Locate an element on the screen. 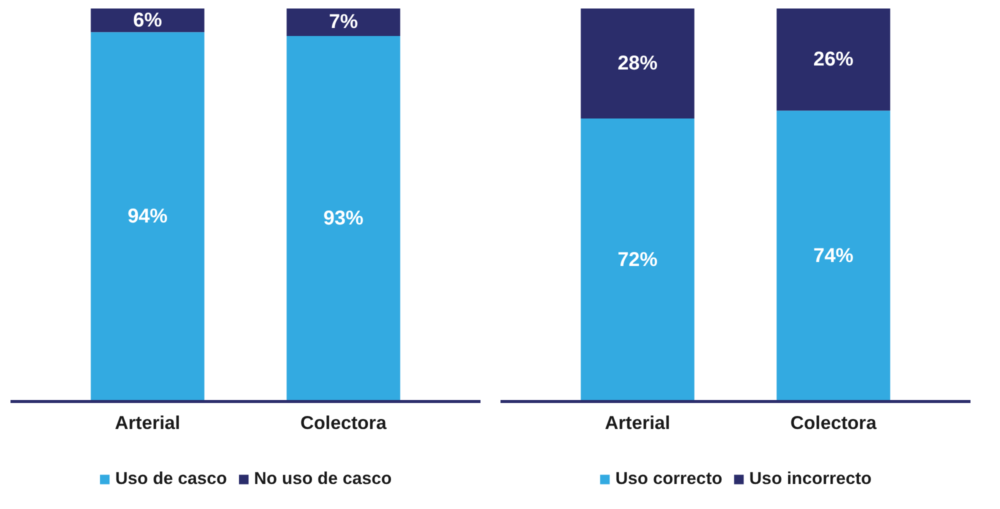 The image size is (1000, 509). data-label: 93% is located at coordinates (343, 219).